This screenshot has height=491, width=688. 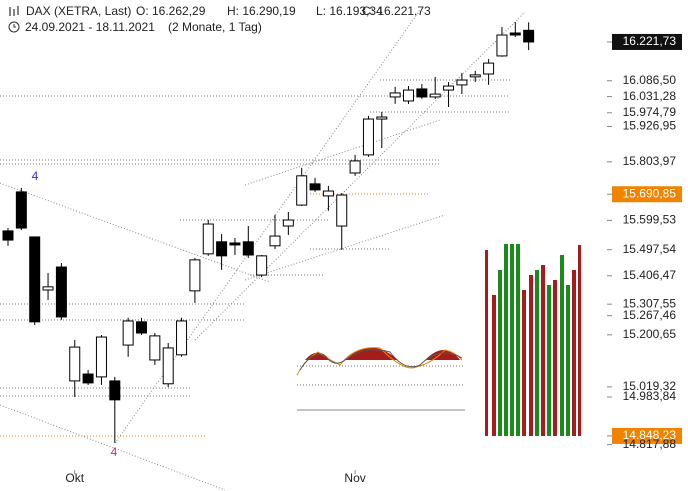 What do you see at coordinates (650, 396) in the screenshot?
I see `y-tick-label: 14.983,84` at bounding box center [650, 396].